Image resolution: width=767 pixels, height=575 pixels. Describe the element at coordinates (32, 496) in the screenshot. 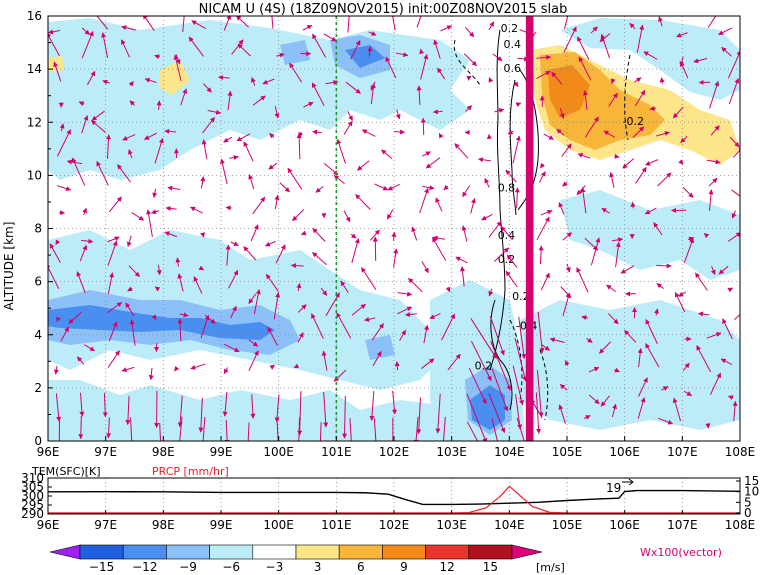

I see `surface-left-tick-label: 300` at that location.